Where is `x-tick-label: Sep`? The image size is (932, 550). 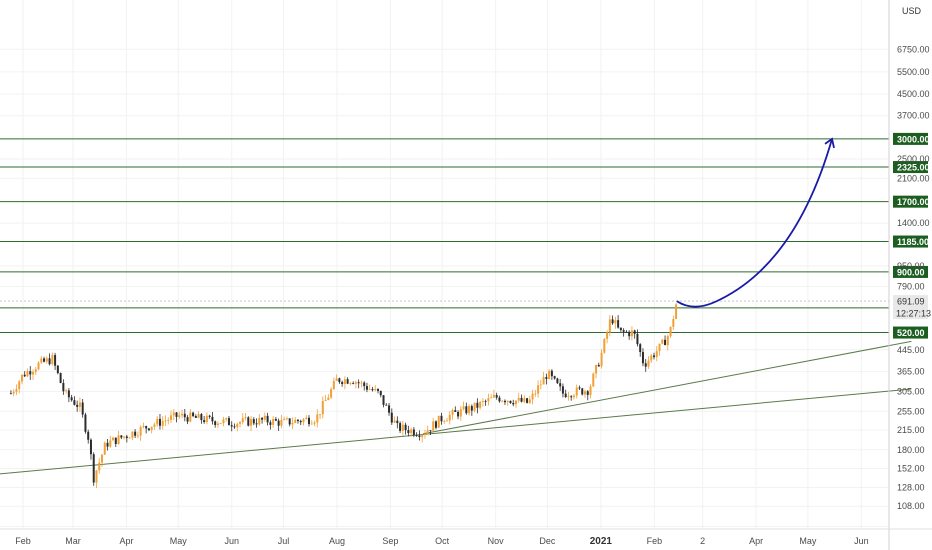
x-tick-label: Sep is located at coordinates (390, 541).